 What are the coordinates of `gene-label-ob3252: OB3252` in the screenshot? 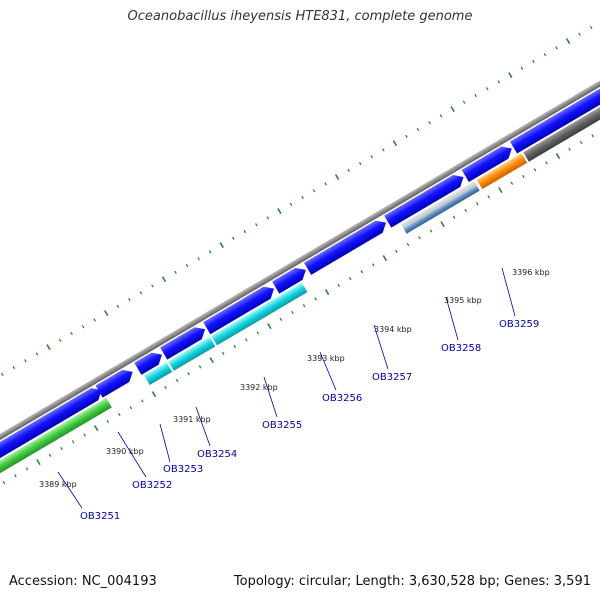 It's located at (152, 485).